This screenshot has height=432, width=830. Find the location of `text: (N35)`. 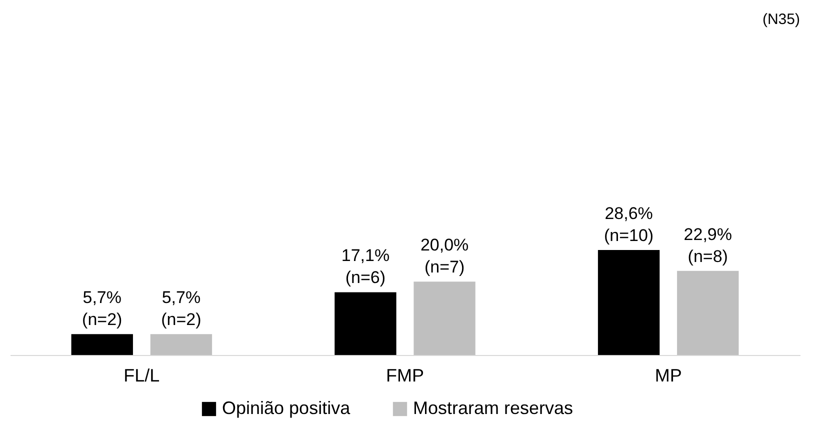

text: (N35) is located at coordinates (781, 19).